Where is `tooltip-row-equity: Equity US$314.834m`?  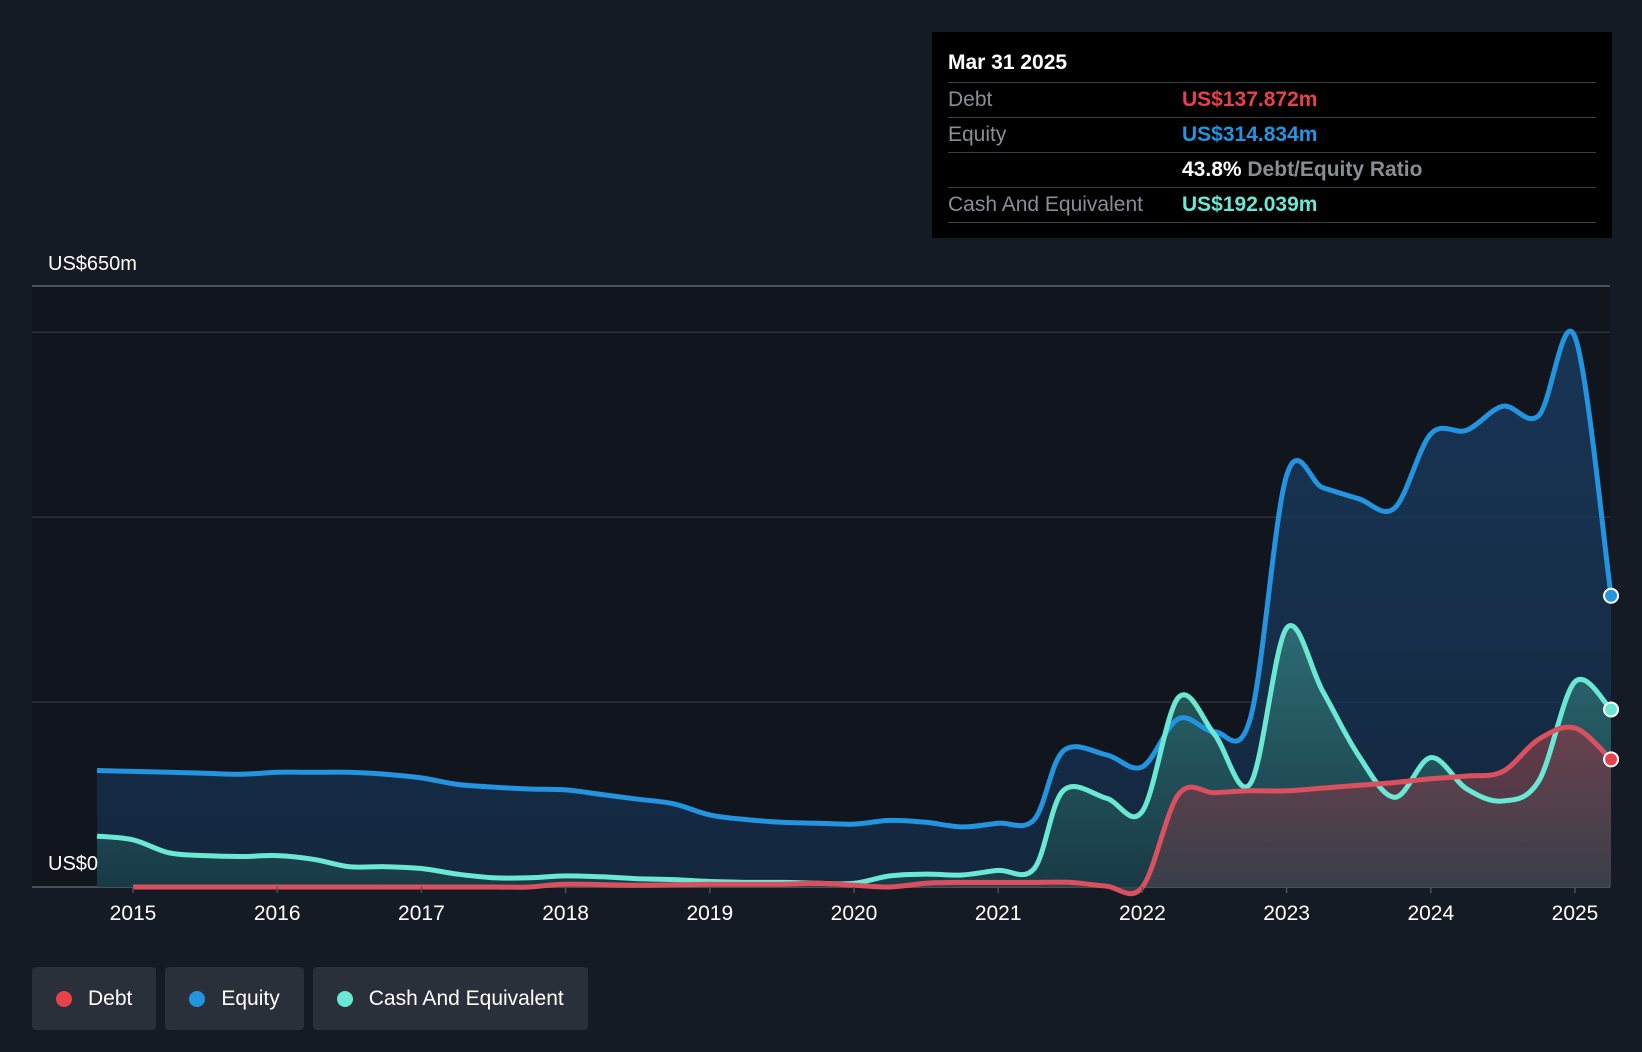
tooltip-row-equity: Equity US$314.834m is located at coordinates (1272, 135).